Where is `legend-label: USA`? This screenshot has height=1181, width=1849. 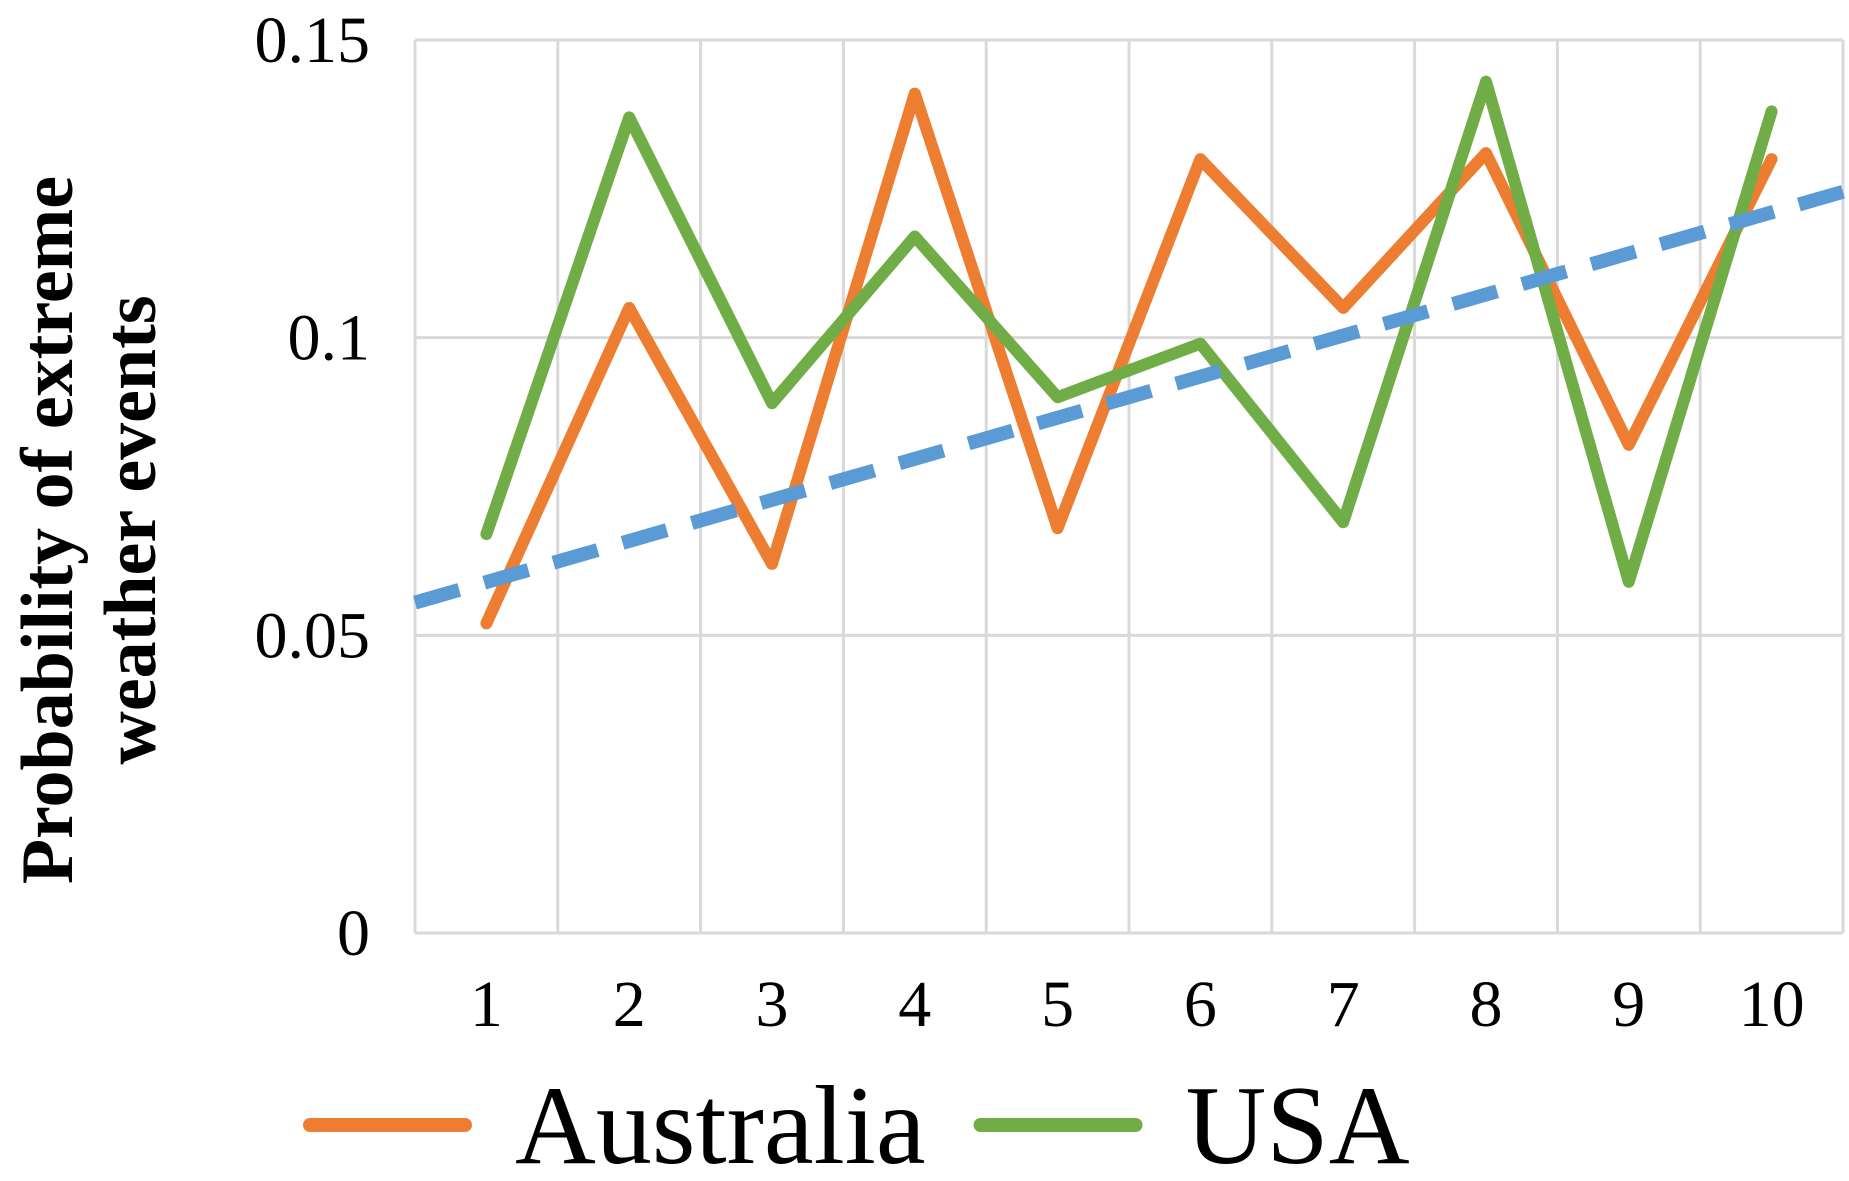
legend-label: USA is located at coordinates (1298, 1122).